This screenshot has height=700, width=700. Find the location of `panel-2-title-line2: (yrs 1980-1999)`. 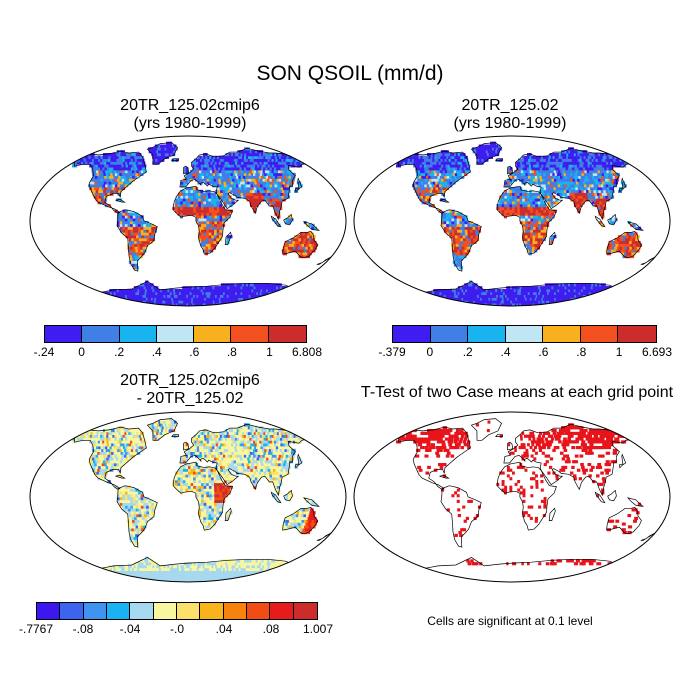

panel-2-title-line2: (yrs 1980-1999) is located at coordinates (510, 123).